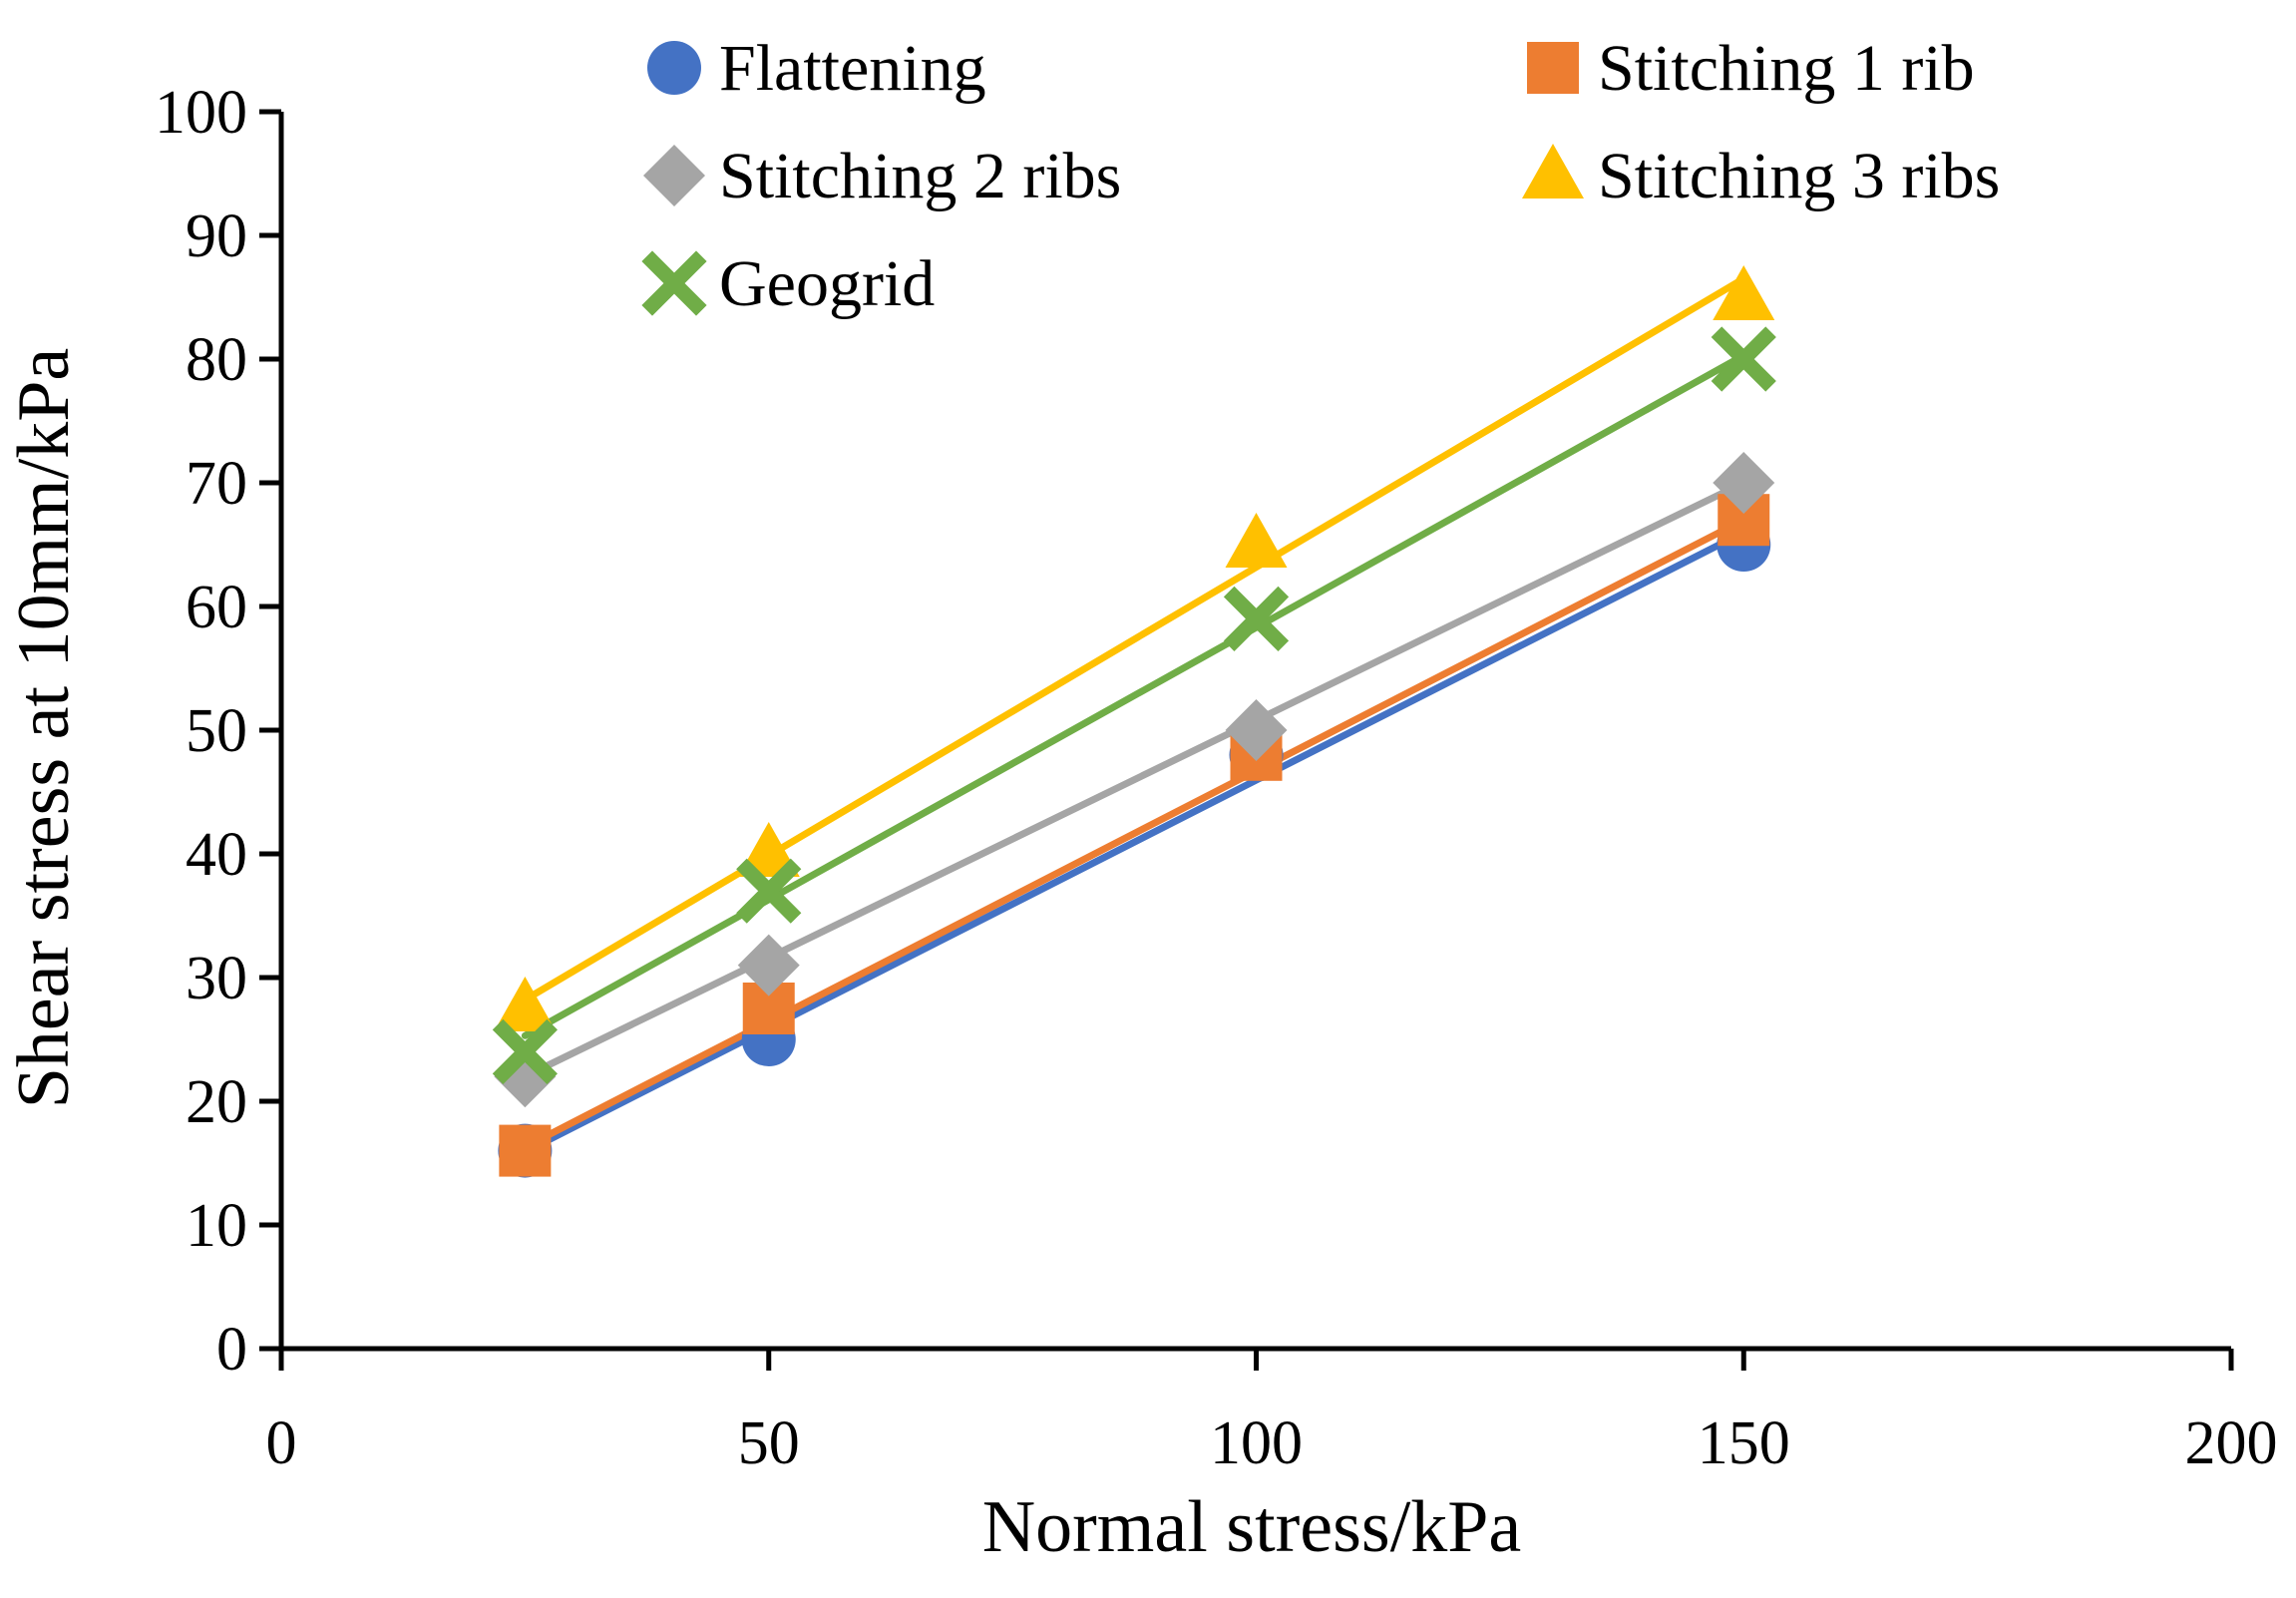  What do you see at coordinates (216, 360) in the screenshot?
I see `y-tick-label: 80` at bounding box center [216, 360].